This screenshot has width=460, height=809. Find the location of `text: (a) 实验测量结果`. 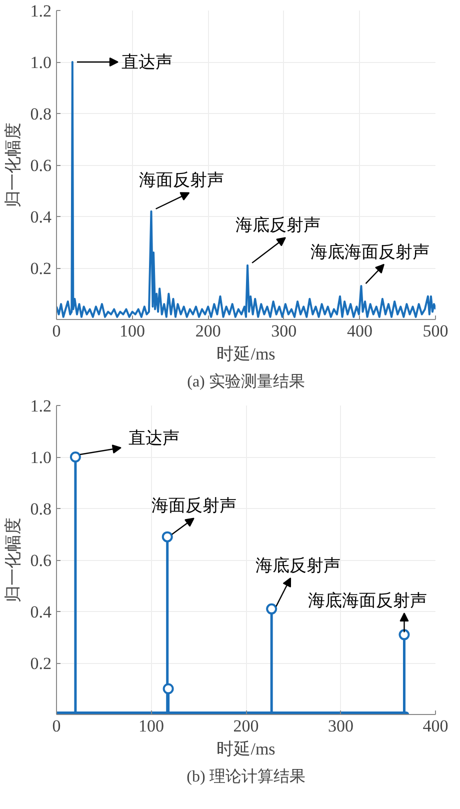

text: (a) 实验测量结果 is located at coordinates (246, 381).